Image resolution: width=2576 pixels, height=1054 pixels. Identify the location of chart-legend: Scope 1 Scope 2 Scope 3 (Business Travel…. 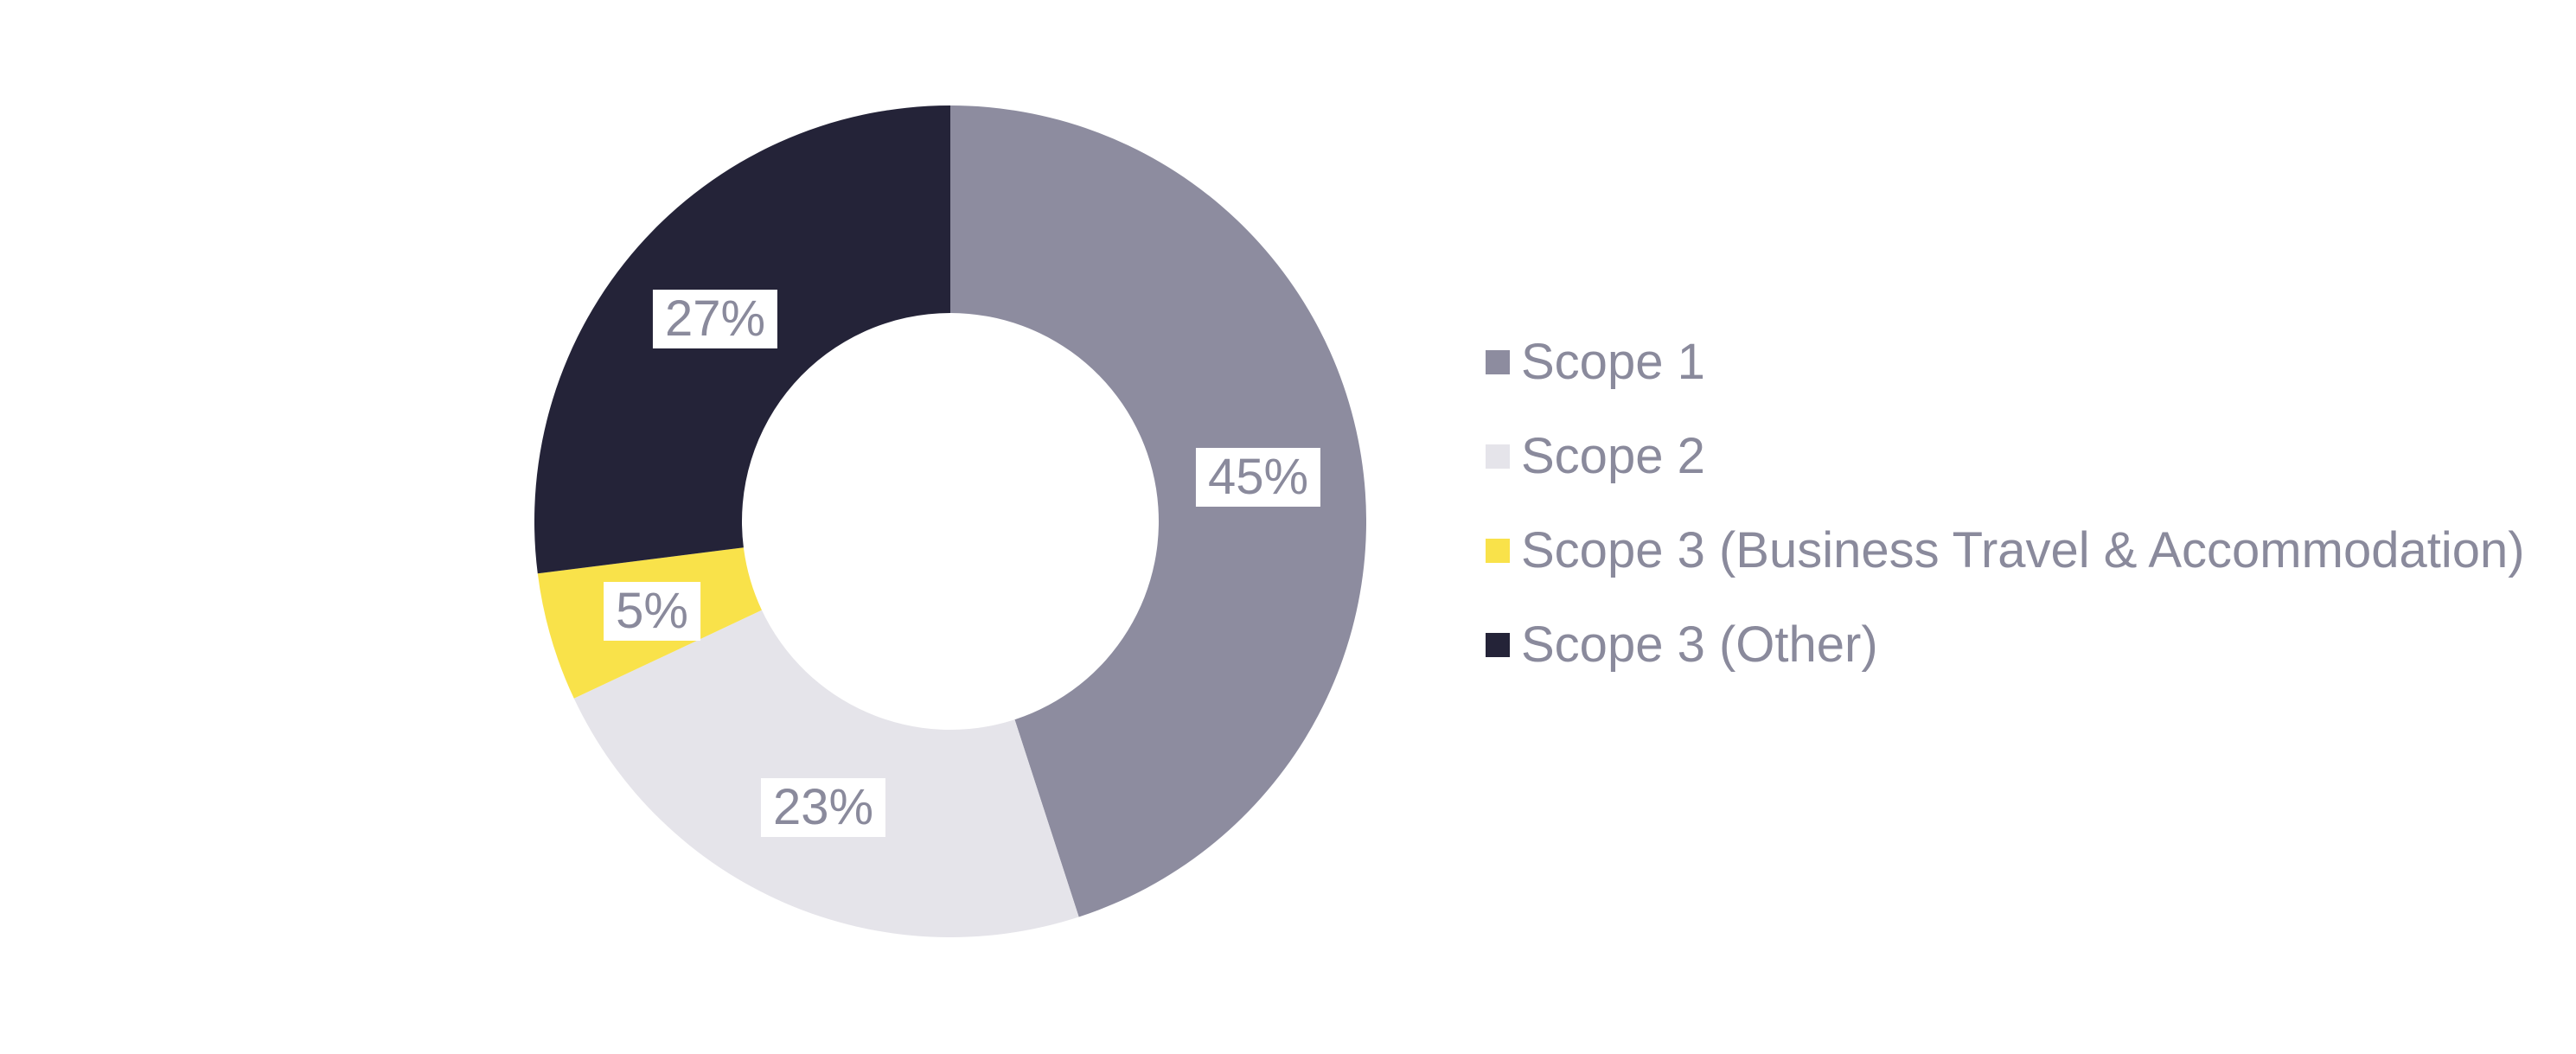
(2006, 503).